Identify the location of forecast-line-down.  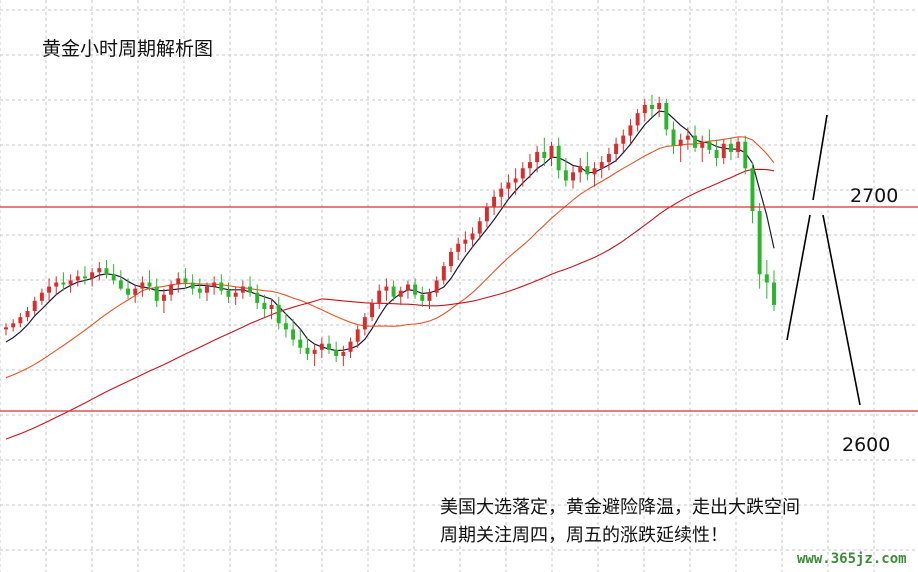
(841, 310).